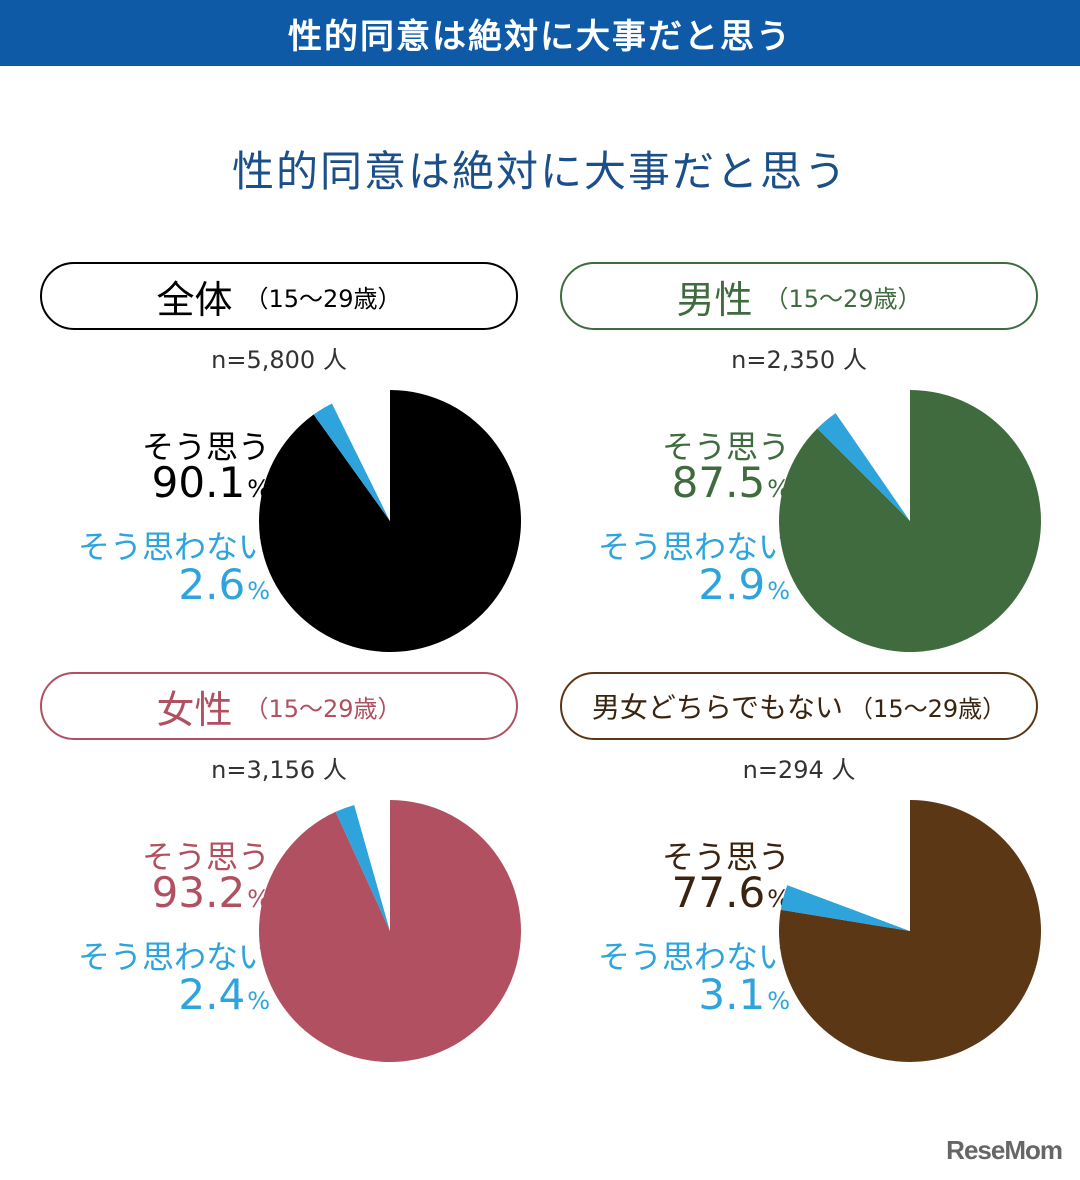 The height and width of the screenshot is (1180, 1080). Describe the element at coordinates (212, 584) in the screenshot. I see `disagree-value: 2.6` at that location.